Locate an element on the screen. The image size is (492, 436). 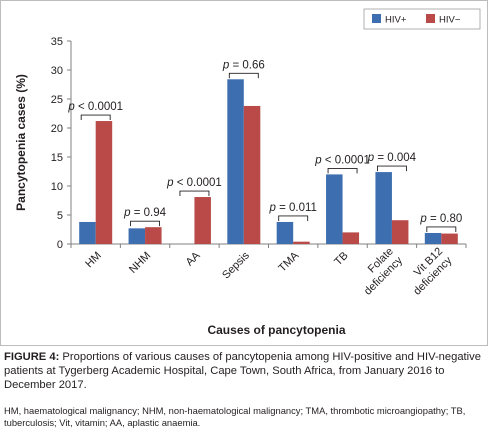
y-tick-label: 25 is located at coordinates (57, 100).